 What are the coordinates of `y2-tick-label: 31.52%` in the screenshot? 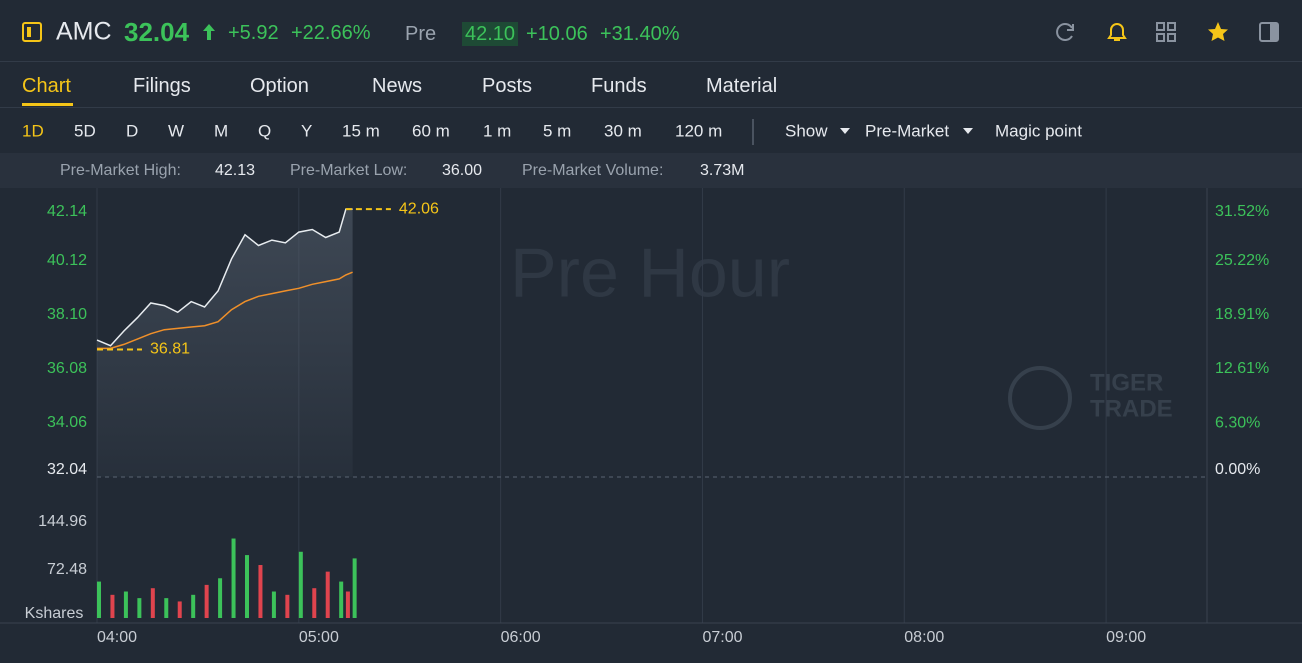 It's located at (1242, 211).